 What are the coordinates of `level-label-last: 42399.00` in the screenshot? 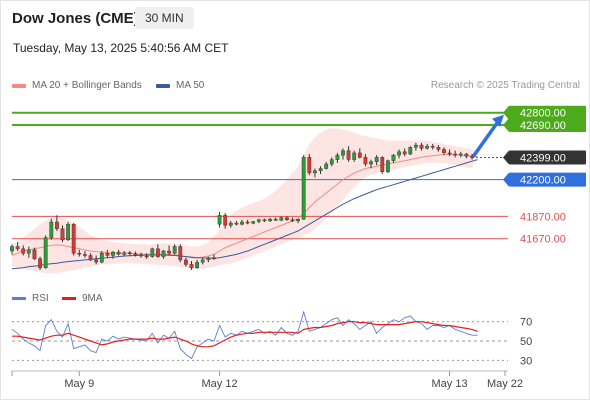 It's located at (543, 158).